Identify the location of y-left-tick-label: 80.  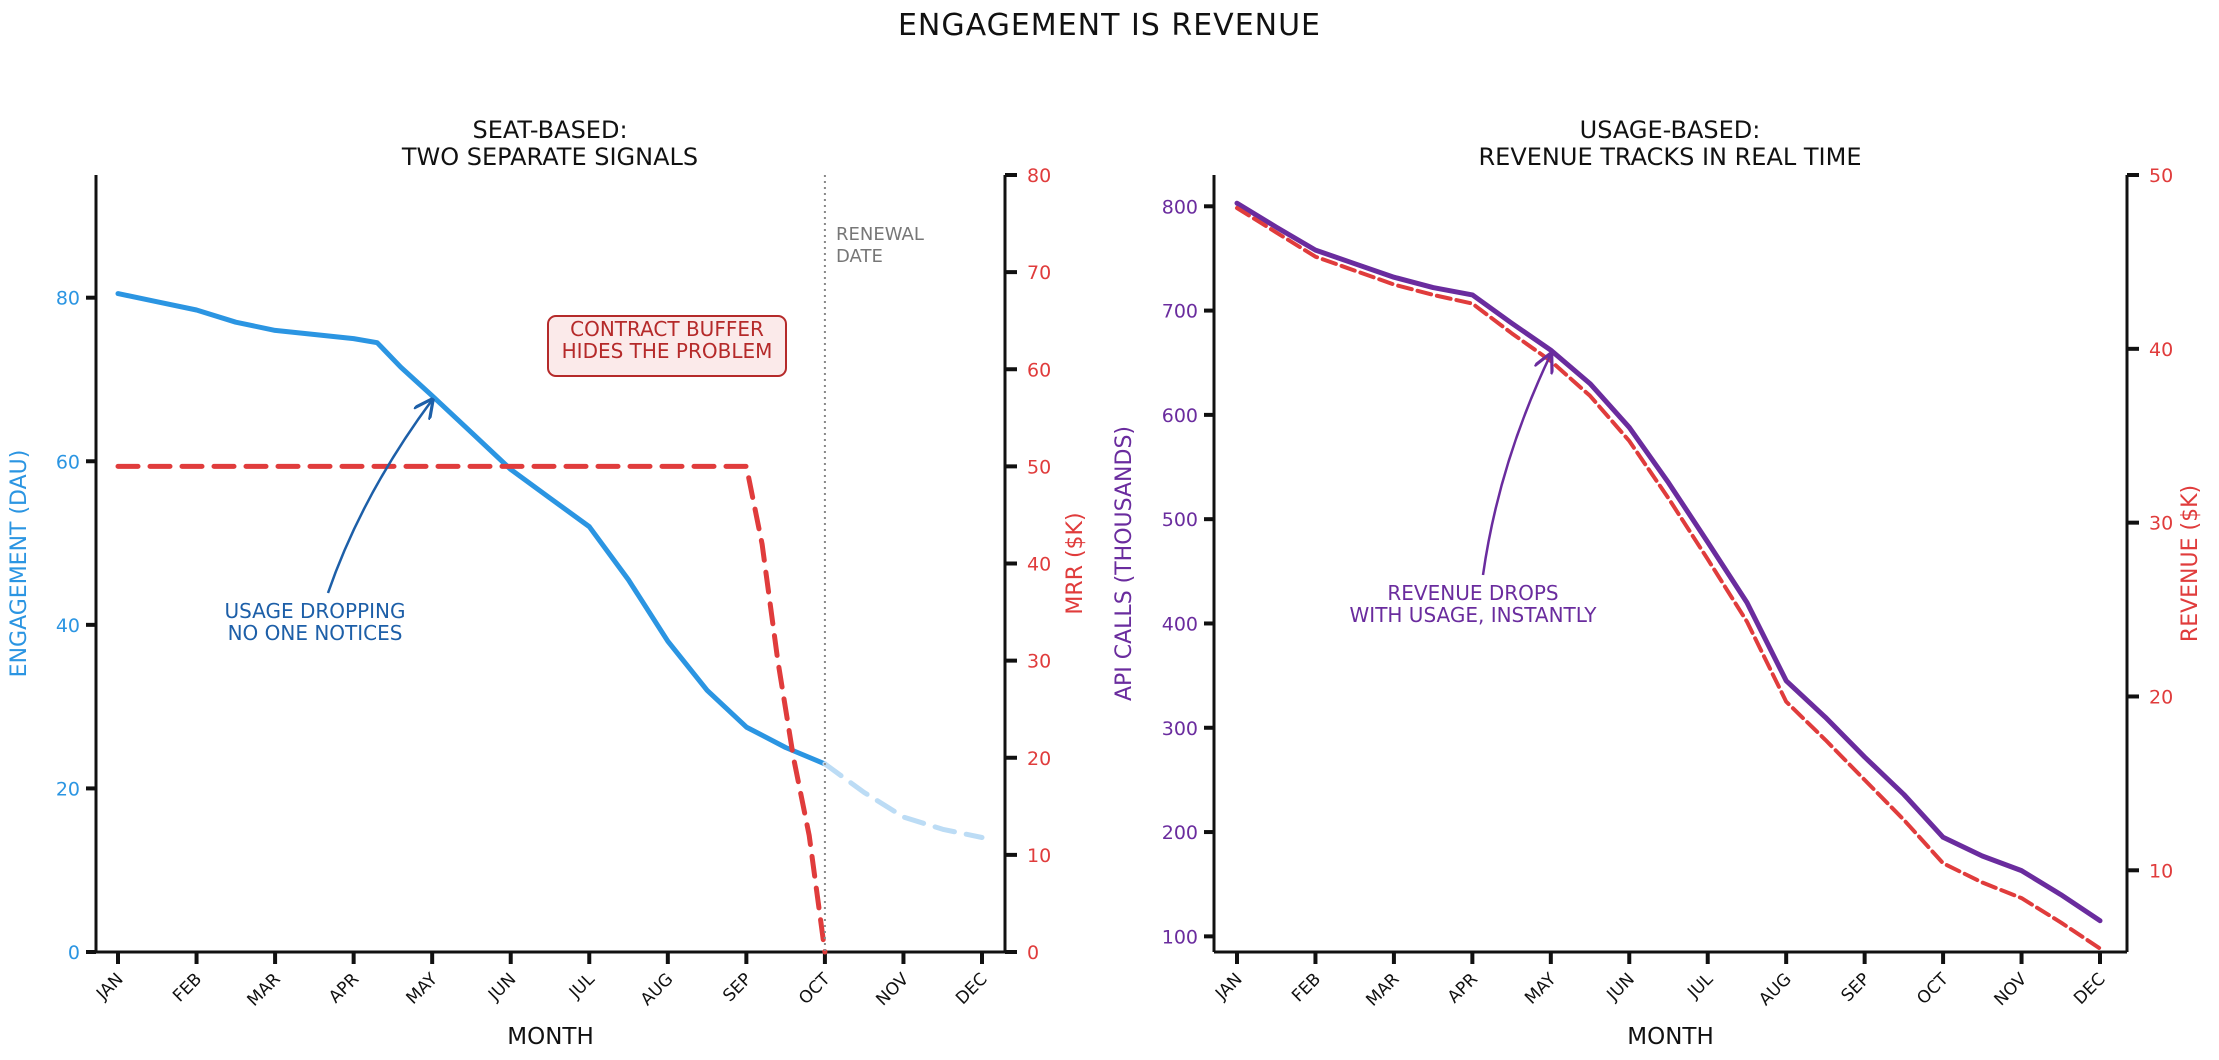
(68, 299).